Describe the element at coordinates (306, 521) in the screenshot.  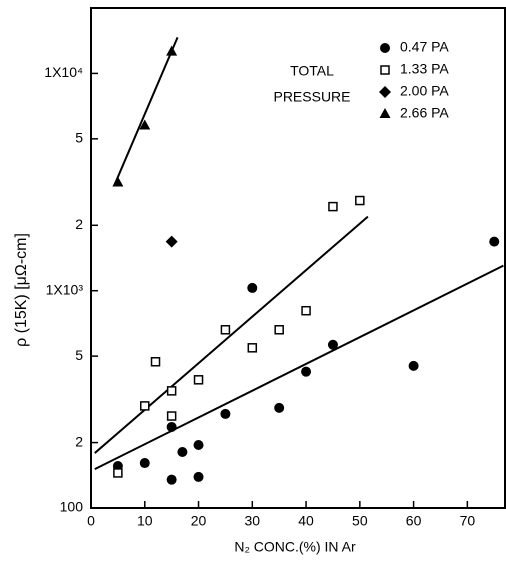
I see `x-tick-label: 40` at that location.